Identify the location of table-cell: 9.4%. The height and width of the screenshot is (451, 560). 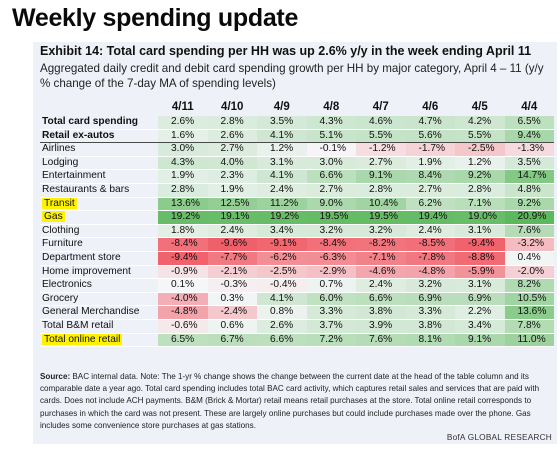
(529, 136).